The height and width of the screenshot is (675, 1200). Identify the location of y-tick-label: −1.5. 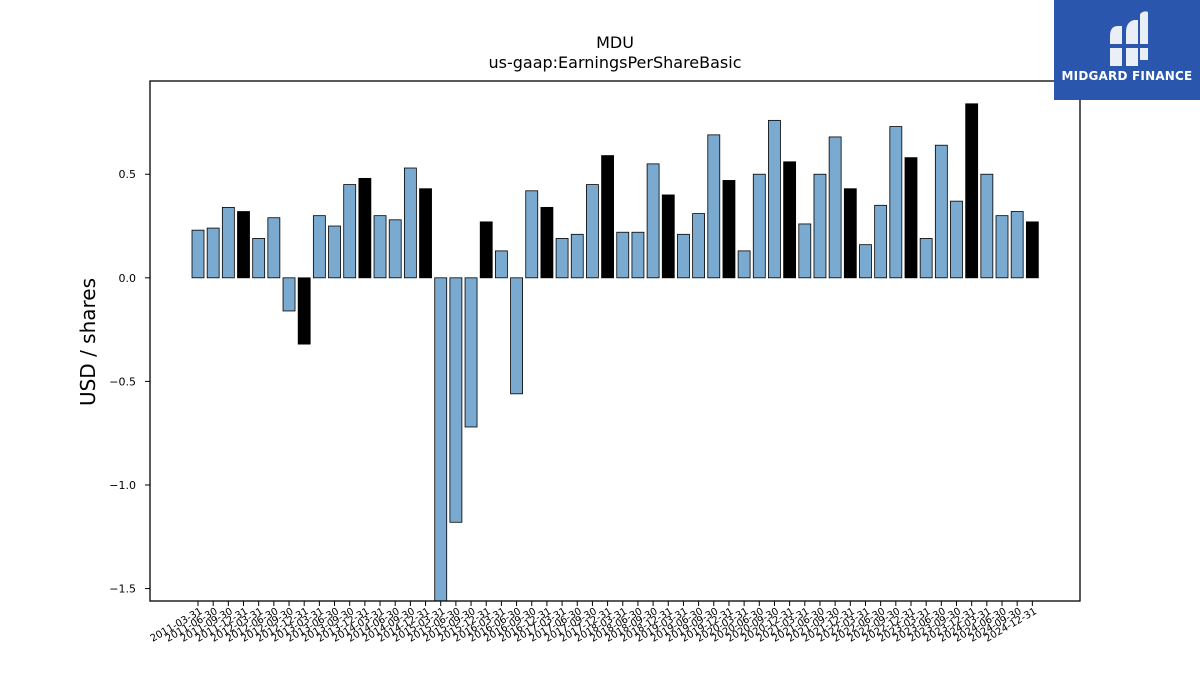
(122, 589).